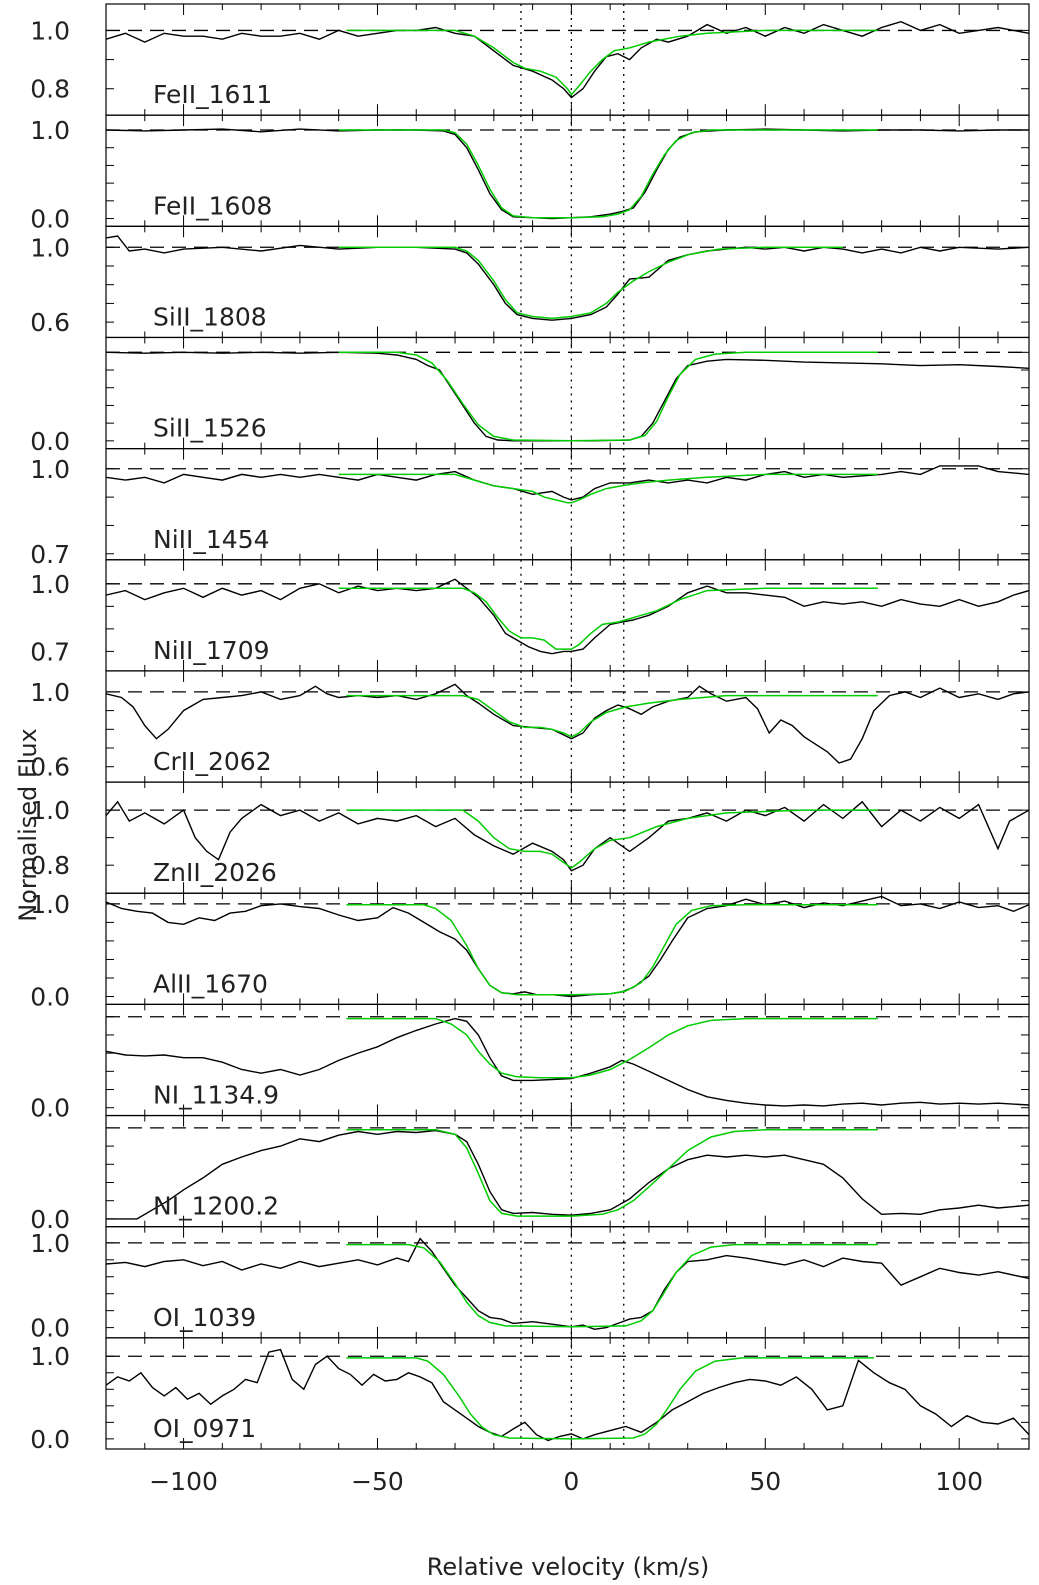 The height and width of the screenshot is (1585, 1039). Describe the element at coordinates (210, 983) in the screenshot. I see `panel-label: AlII_1670` at that location.